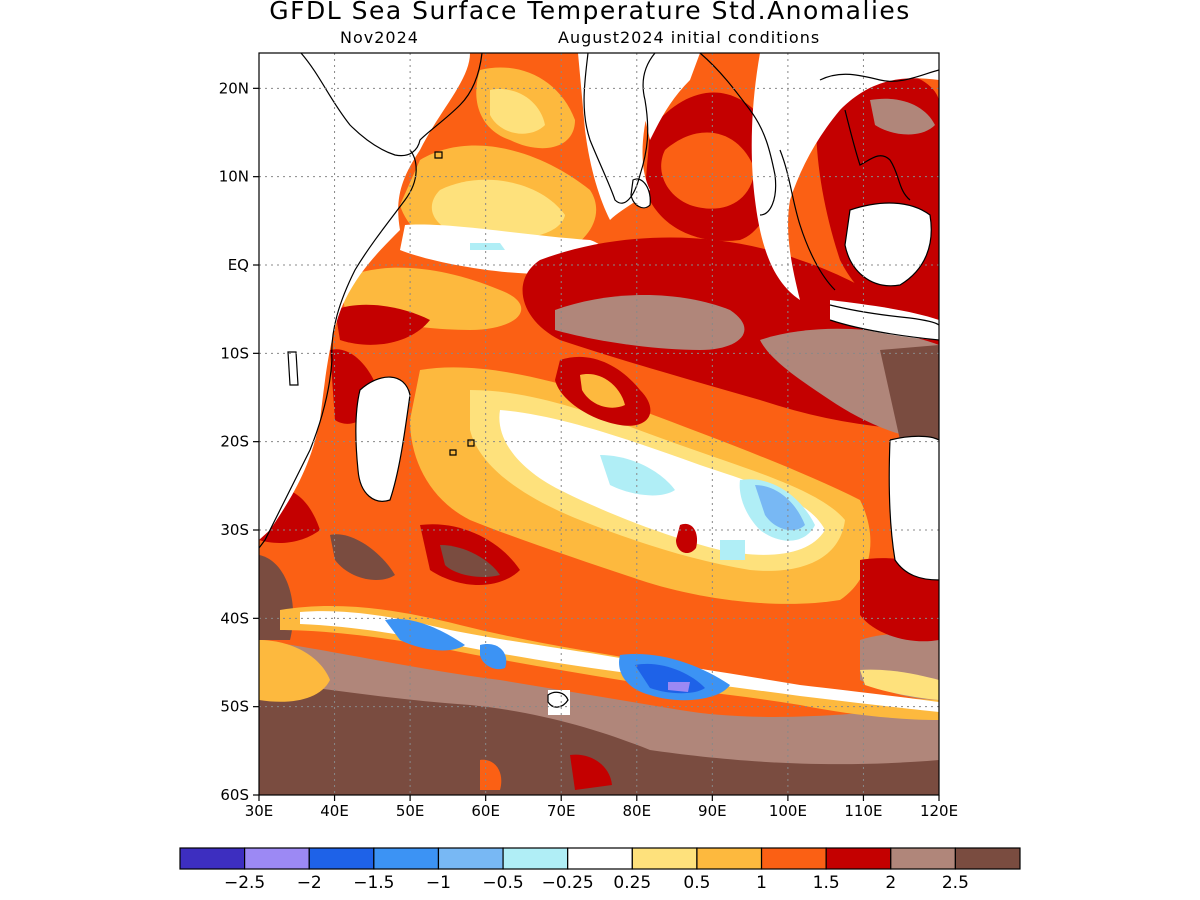 Image resolution: width=1200 pixels, height=900 pixels. I want to click on colorbar-label: 1.5, so click(826, 883).